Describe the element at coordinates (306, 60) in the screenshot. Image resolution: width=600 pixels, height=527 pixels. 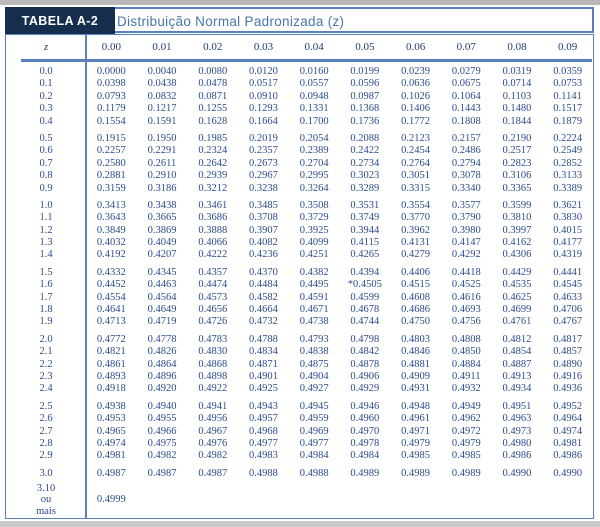
I see `header-rule` at that location.